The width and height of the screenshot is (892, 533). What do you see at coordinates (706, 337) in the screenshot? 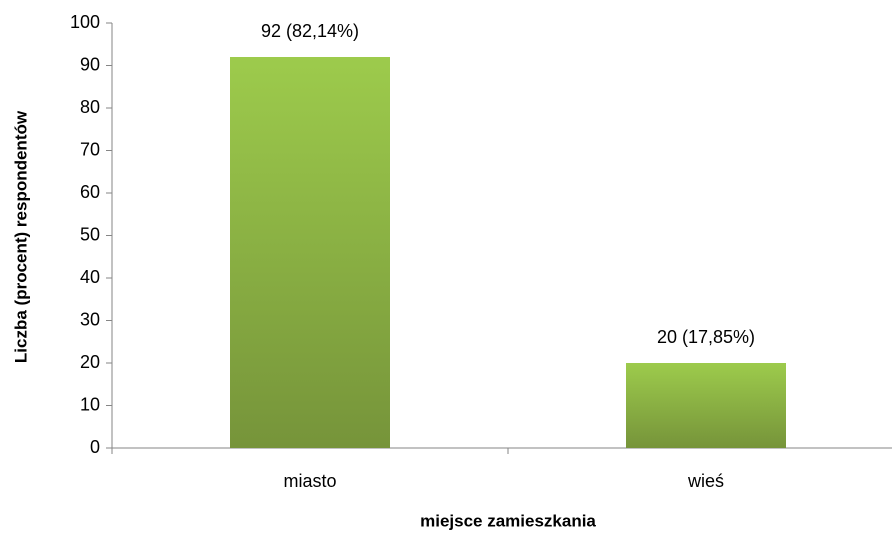
I see `value-label: 20 (17,85%)` at bounding box center [706, 337].